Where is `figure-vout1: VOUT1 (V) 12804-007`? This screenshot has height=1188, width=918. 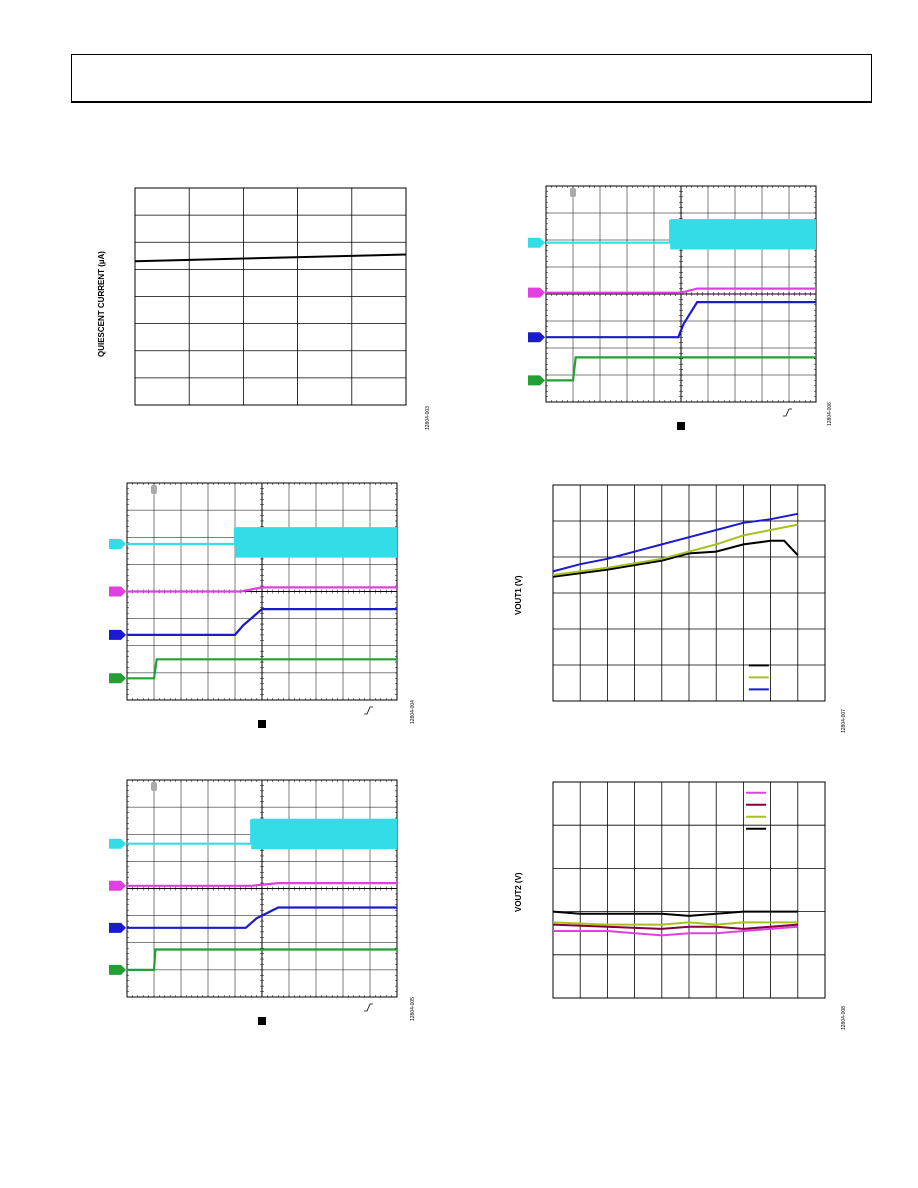 figure-vout1: VOUT1 (V) 12804-007 is located at coordinates (680, 610).